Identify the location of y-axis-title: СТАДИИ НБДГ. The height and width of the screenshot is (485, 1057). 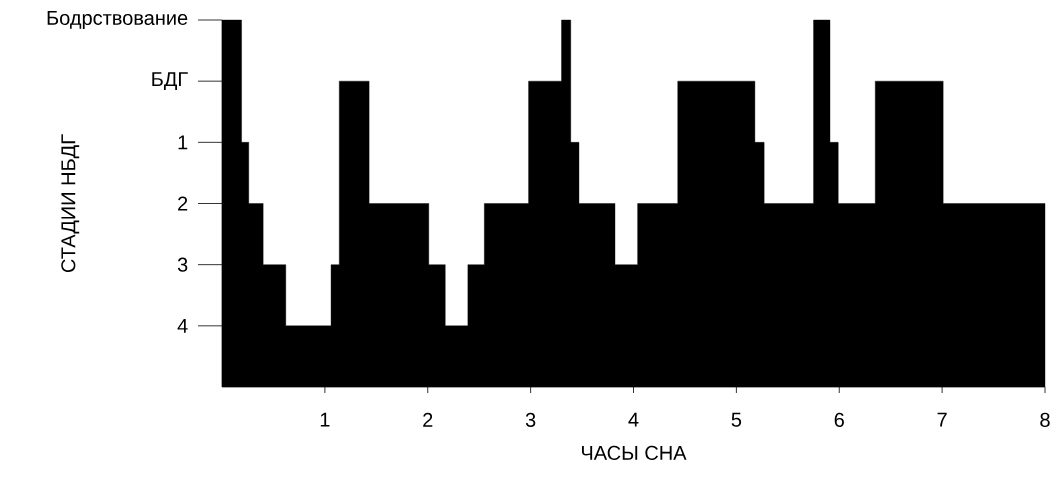
(70, 203).